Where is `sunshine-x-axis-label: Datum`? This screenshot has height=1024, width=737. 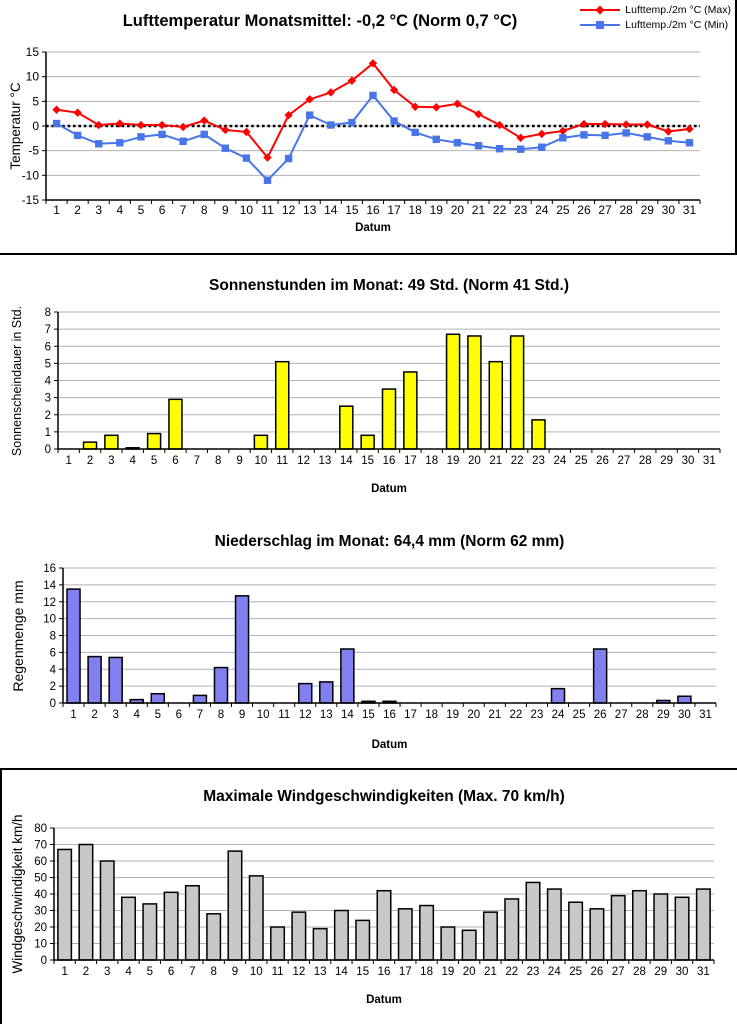
sunshine-x-axis-label: Datum is located at coordinates (389, 489).